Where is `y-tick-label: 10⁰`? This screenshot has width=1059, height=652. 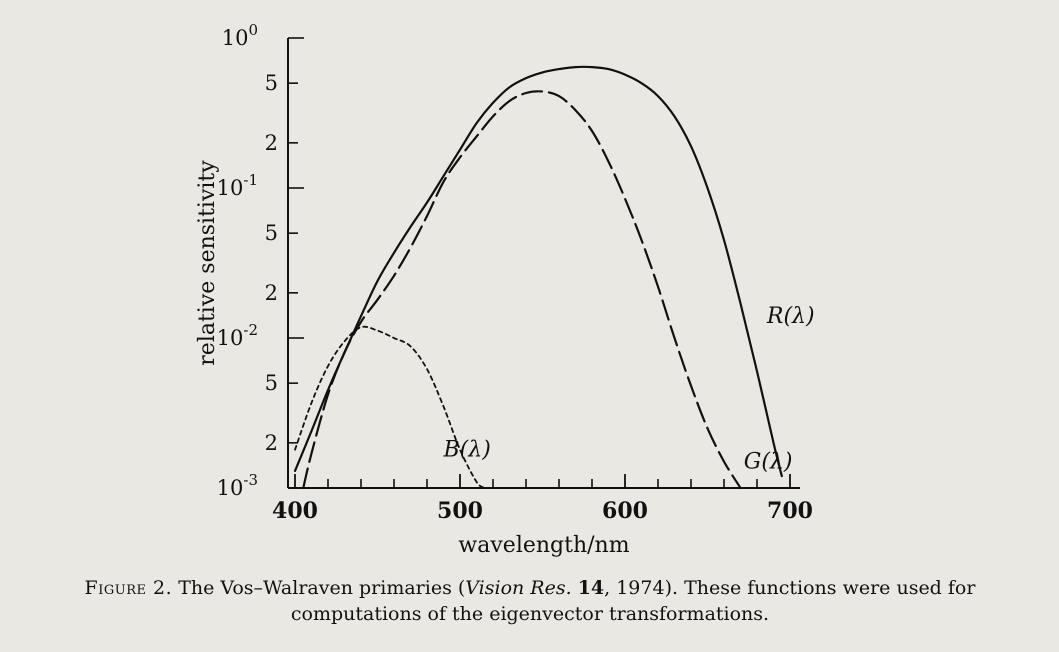 y-tick-label: 10⁰ is located at coordinates (240, 35).